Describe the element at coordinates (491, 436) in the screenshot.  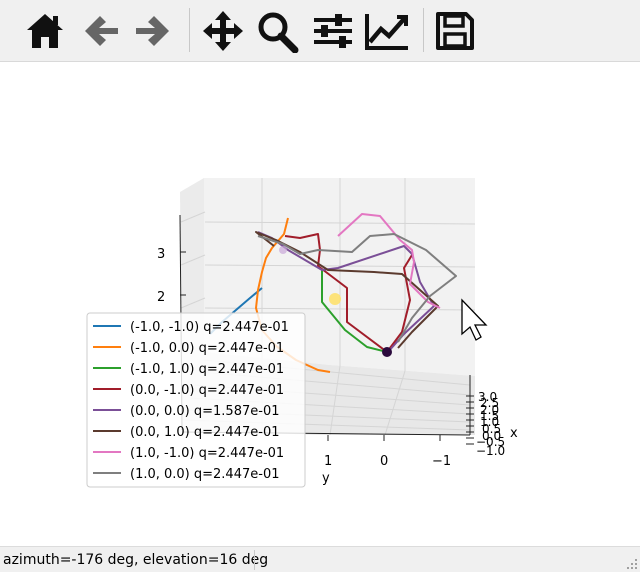
I see `xaxis-tick: 0.0` at that location.